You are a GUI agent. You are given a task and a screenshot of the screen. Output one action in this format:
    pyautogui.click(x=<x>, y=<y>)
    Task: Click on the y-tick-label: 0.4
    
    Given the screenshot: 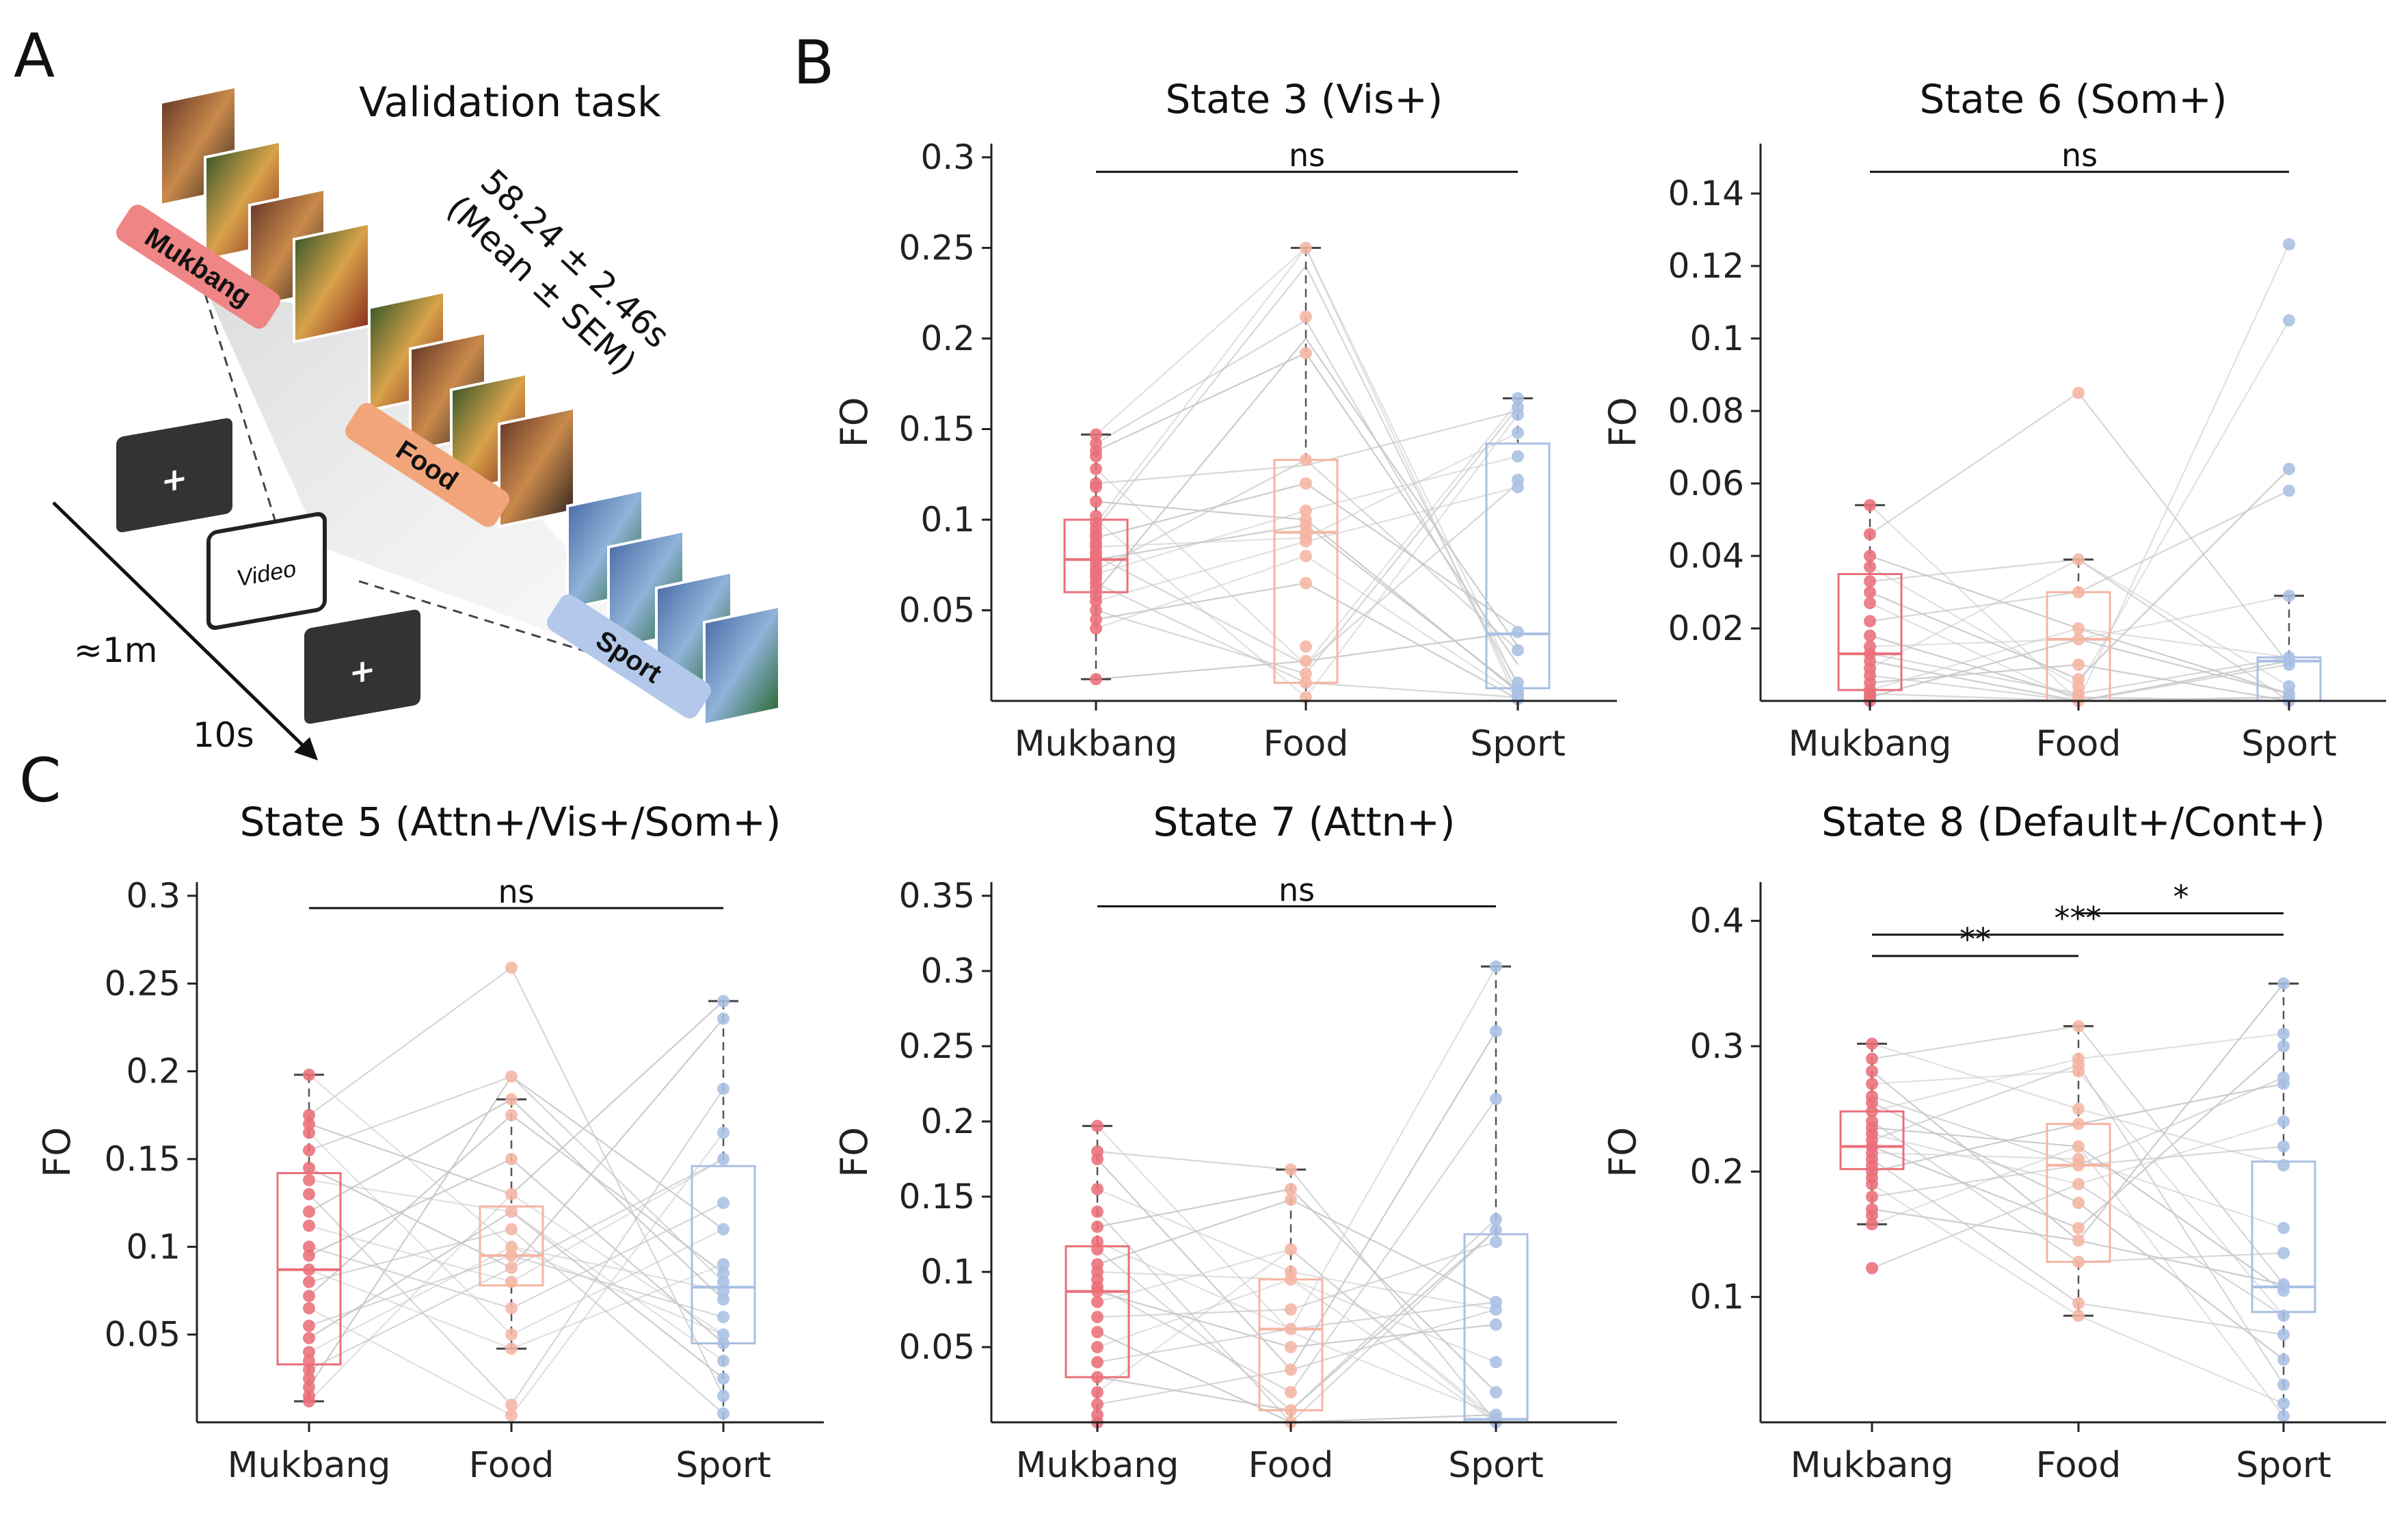 What is the action you would take?
    pyautogui.click(x=1716, y=921)
    